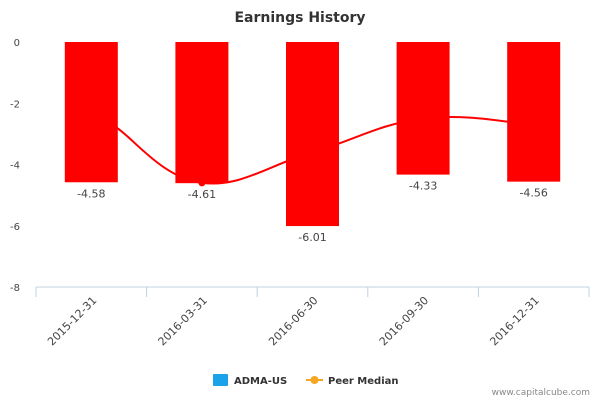  I want to click on peer-median-marker, so click(202, 183).